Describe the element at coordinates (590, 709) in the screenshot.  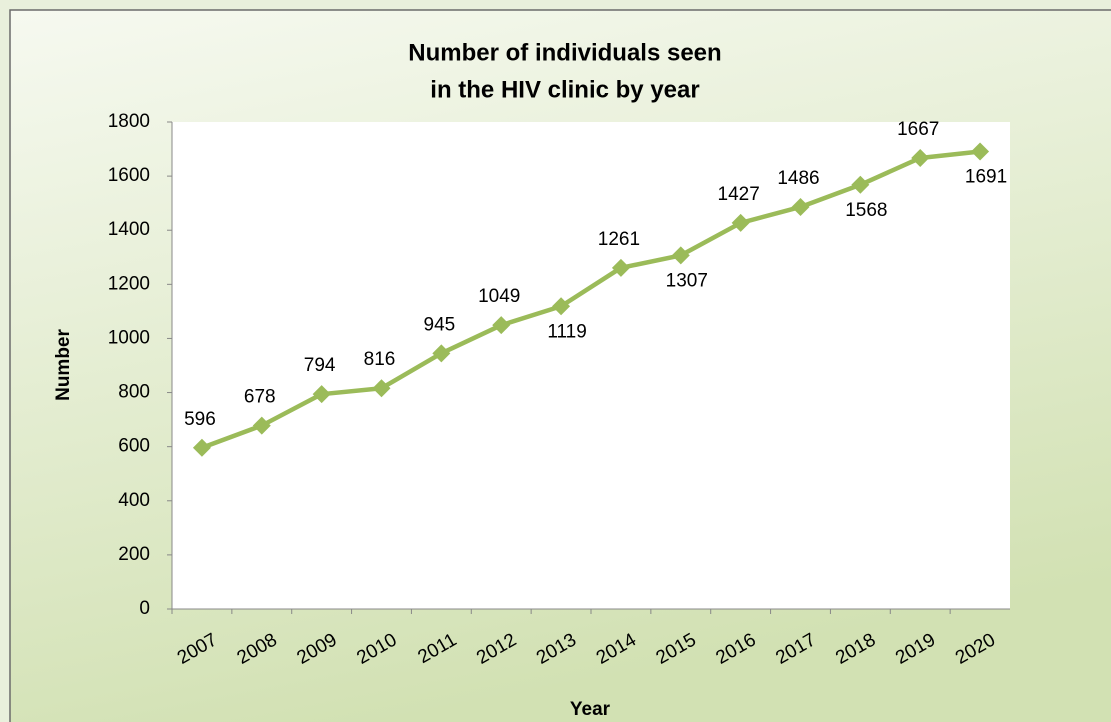
I see `x-axis-title: Year` at that location.